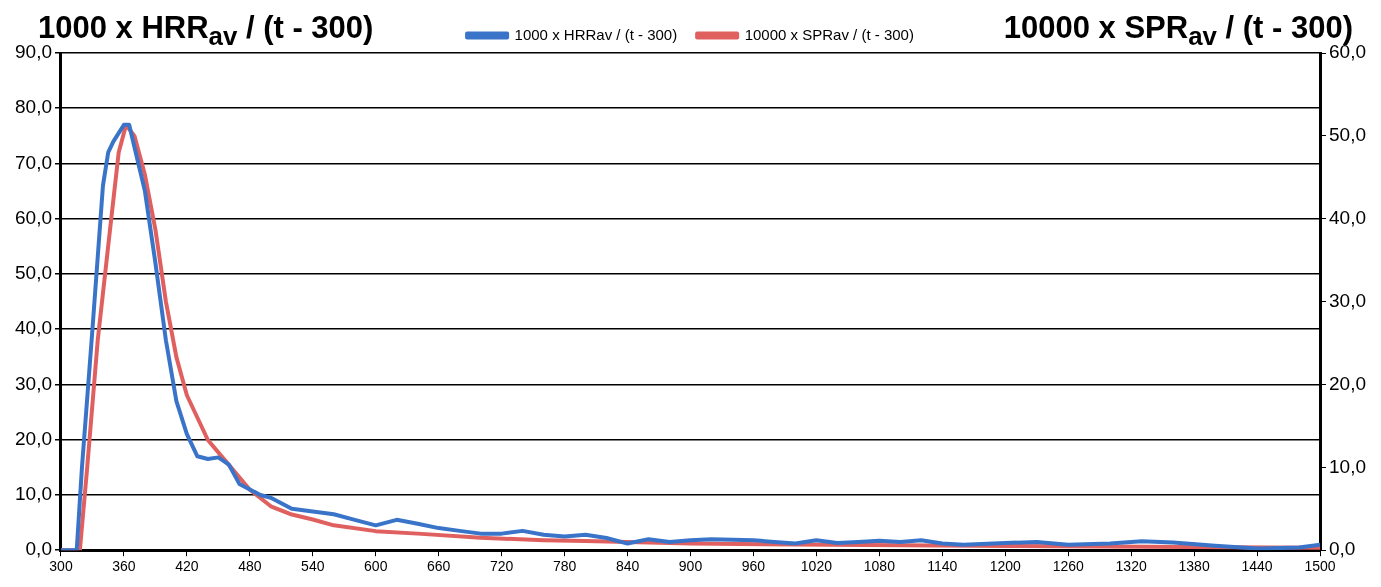  Describe the element at coordinates (33, 494) in the screenshot. I see `y-tick-label: 10,0` at that location.